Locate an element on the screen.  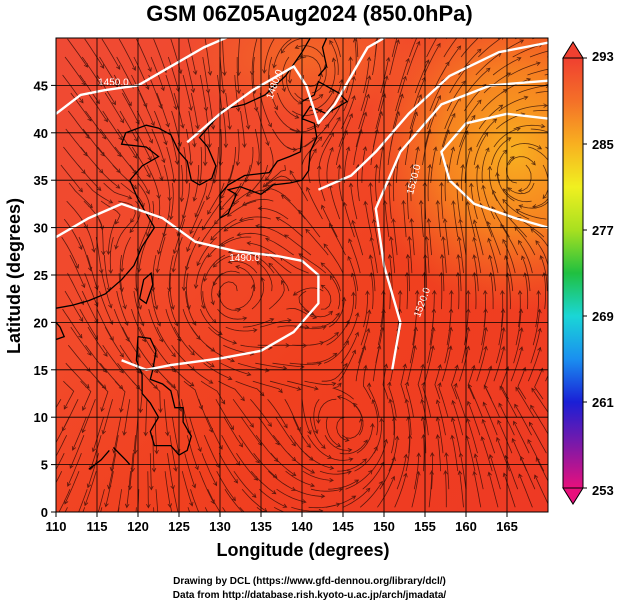
y-axis-label: Latitude (degrees) is located at coordinates (14, 276).